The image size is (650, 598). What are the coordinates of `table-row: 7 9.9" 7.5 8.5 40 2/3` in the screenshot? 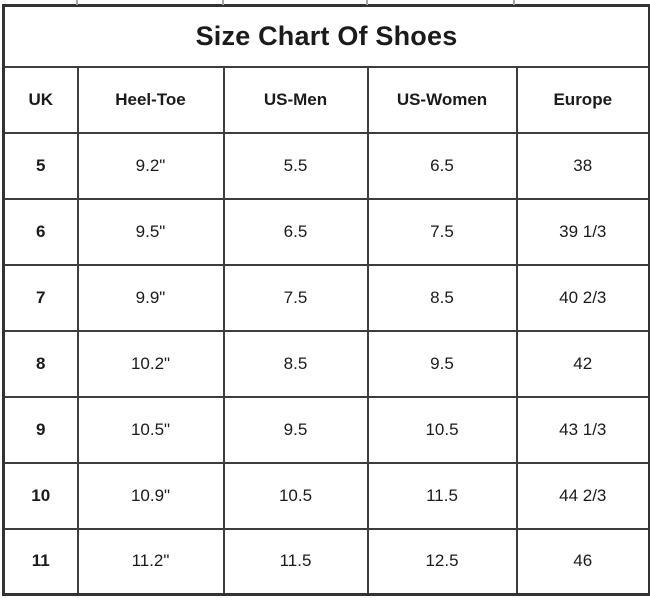 It's located at (326, 297).